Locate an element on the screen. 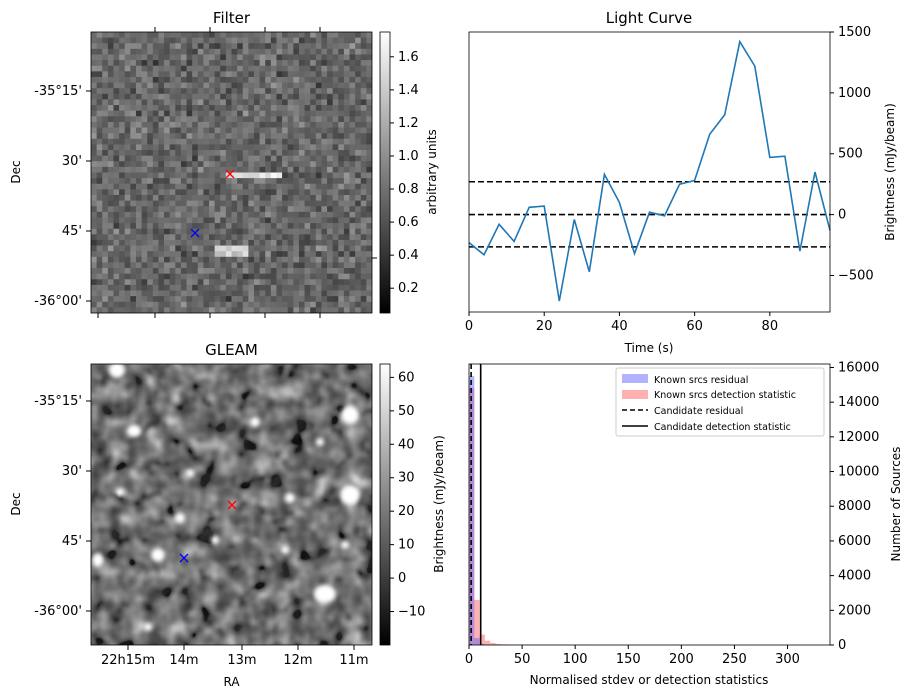  legend-swatch-detection is located at coordinates (635, 394).